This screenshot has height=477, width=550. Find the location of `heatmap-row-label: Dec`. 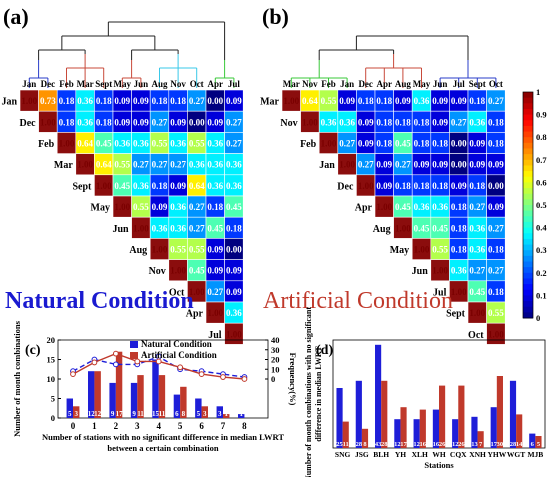

heatmap-row-label: Dec is located at coordinates (345, 186).